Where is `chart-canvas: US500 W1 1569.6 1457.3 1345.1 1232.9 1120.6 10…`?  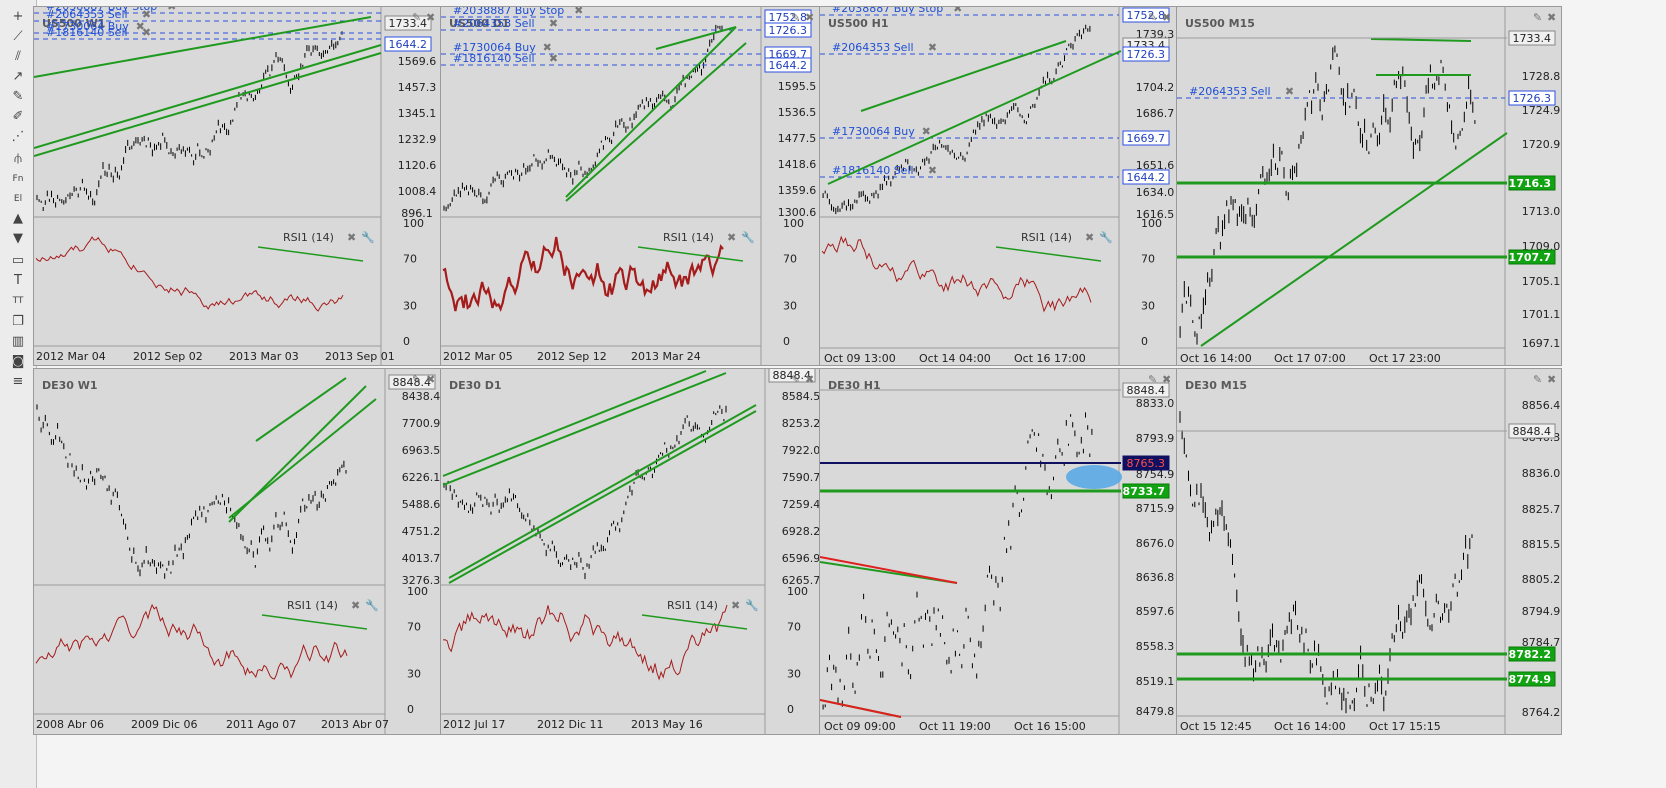 chart-canvas: US500 W1 1569.6 1457.3 1345.1 1232.9 1120.6 10… is located at coordinates (237, 186).